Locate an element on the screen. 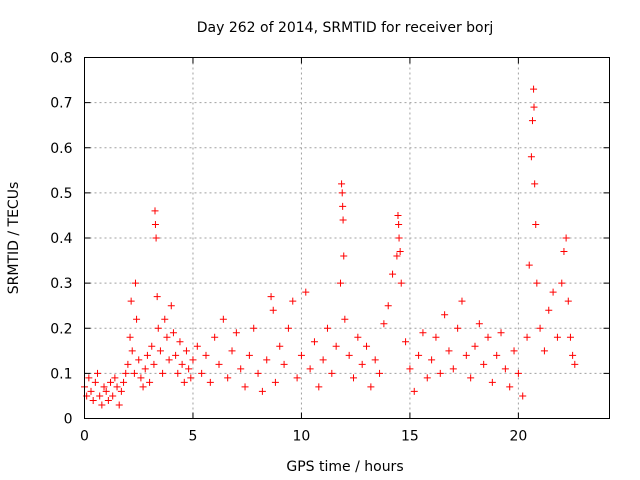 This screenshot has height=480, width=640. y-tick-label: 0.2 is located at coordinates (61, 329).